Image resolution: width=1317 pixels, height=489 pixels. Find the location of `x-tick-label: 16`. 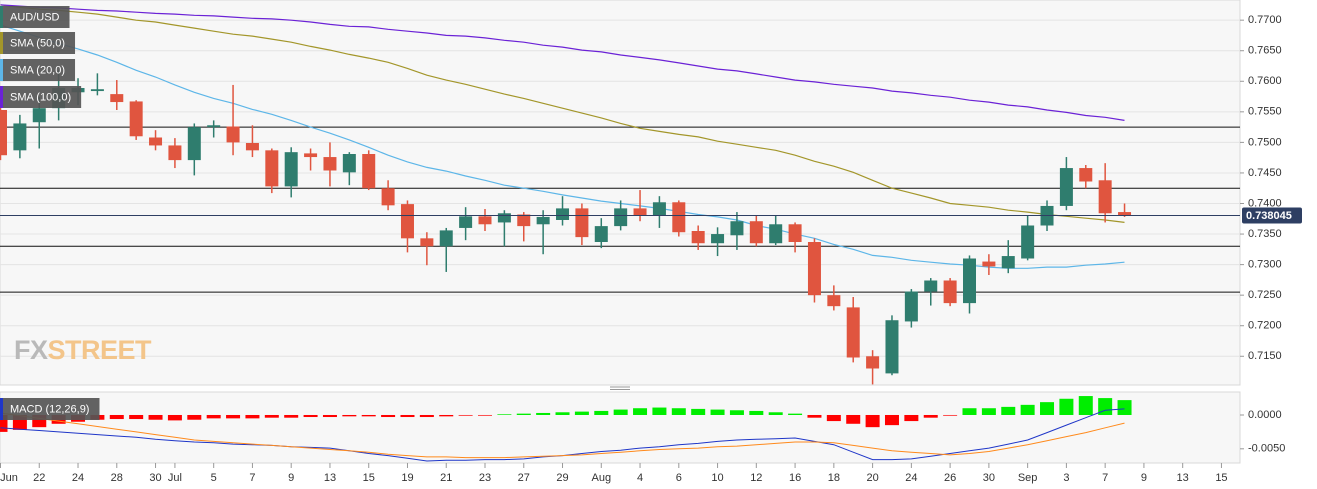

x-tick-label: 16 is located at coordinates (795, 478).